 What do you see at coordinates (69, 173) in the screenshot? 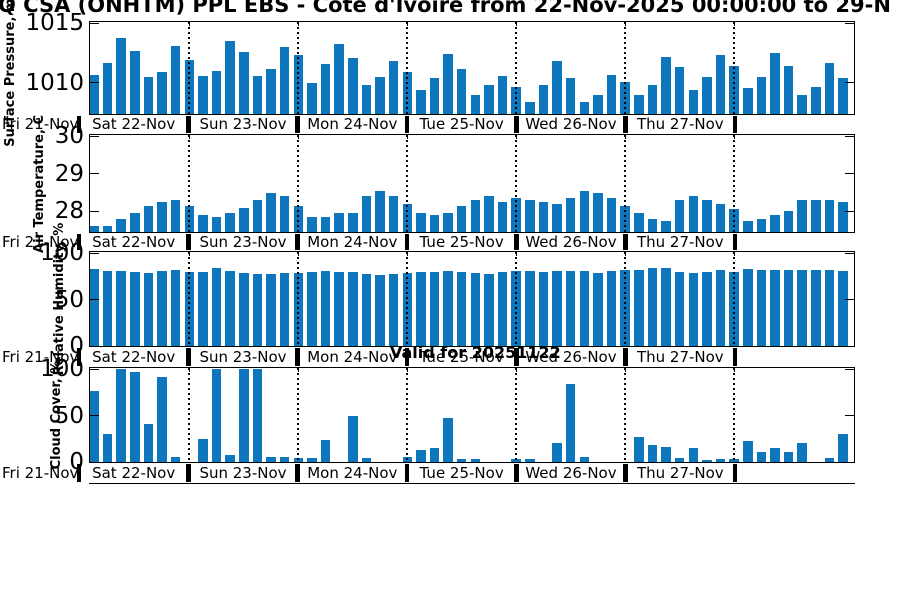
I see `y-tick-label: 29` at bounding box center [69, 173].